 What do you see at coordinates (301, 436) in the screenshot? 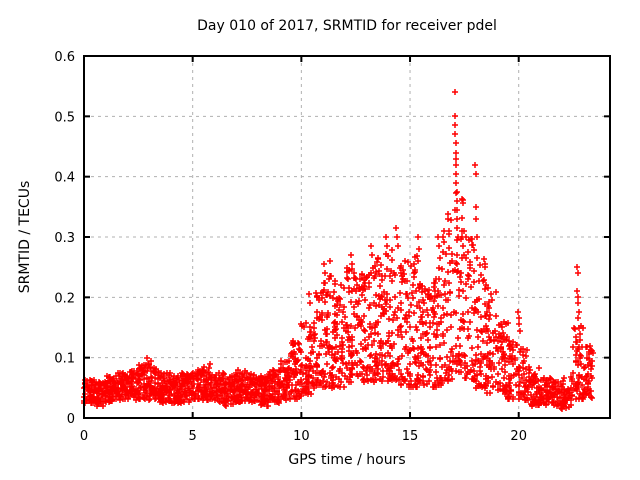
I see `x-tick-label: 10` at bounding box center [301, 436].